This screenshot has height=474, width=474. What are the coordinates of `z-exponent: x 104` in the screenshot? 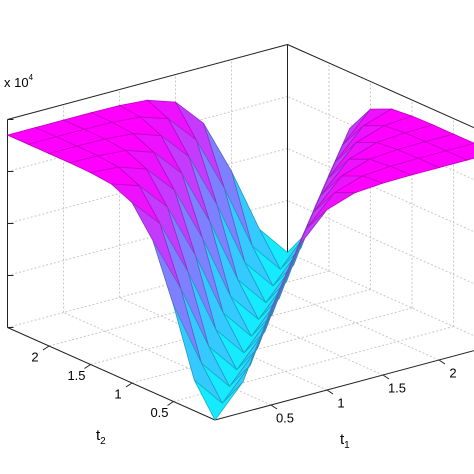 It's located at (19, 81).